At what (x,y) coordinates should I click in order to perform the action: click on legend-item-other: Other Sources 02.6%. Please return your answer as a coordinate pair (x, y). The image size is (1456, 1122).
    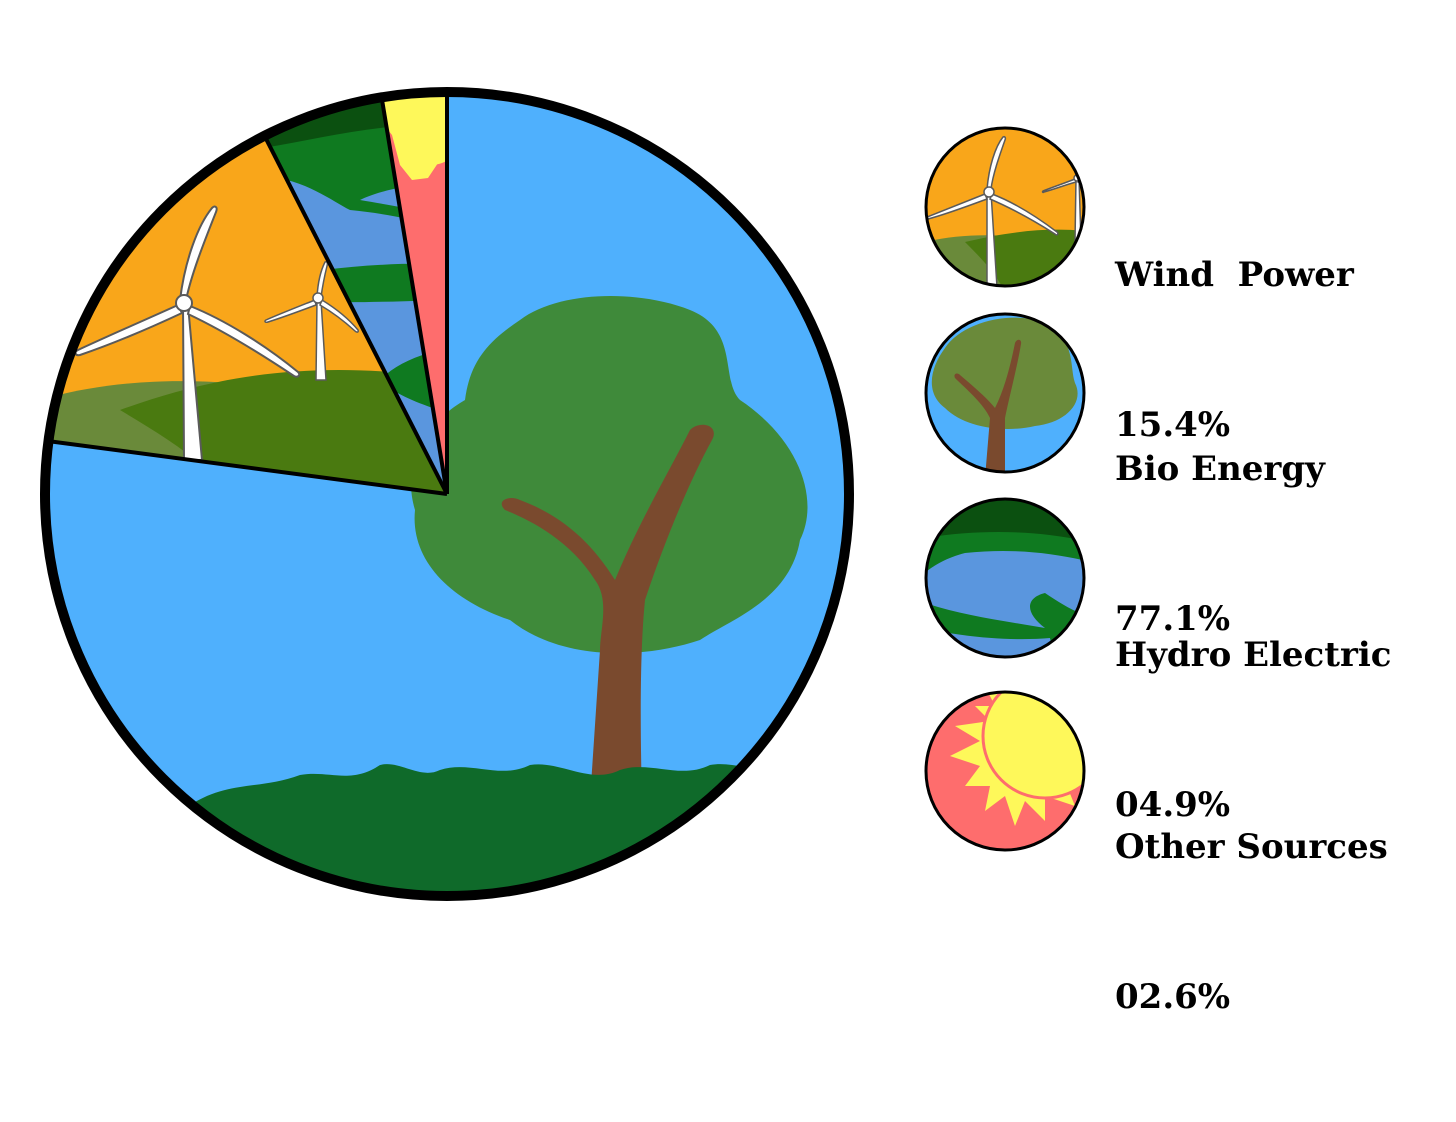
    Looking at the image, I should click on (1185, 855).